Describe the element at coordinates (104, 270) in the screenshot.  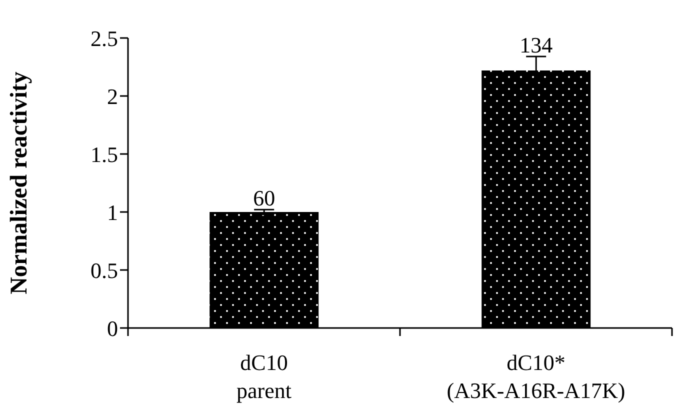
I see `y-tick-label: 0.5` at that location.